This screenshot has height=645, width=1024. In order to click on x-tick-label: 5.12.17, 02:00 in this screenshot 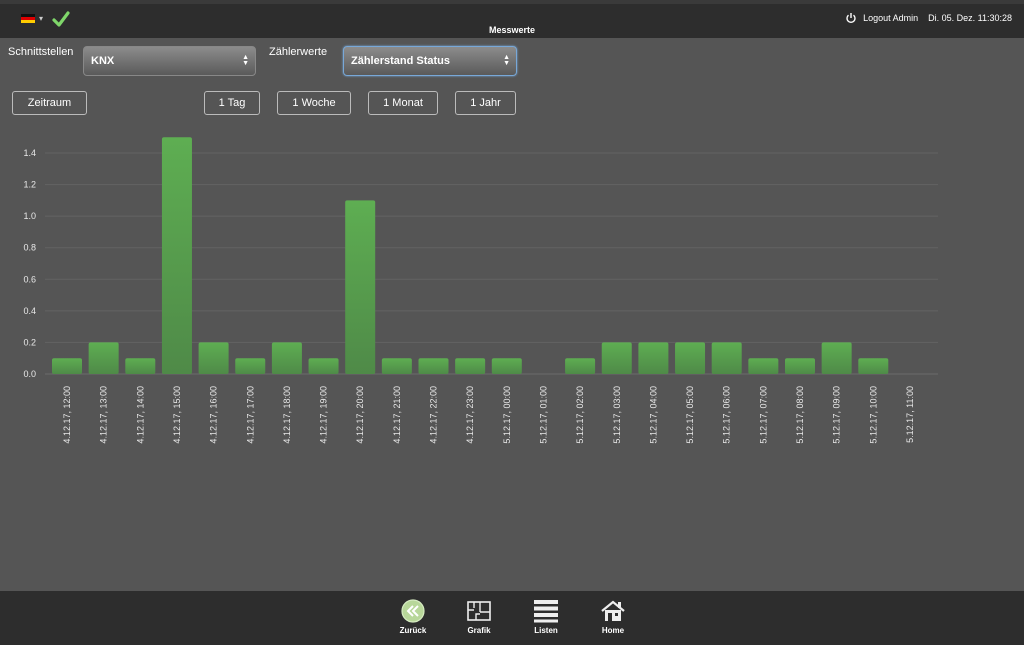, I will do `click(580, 415)`.